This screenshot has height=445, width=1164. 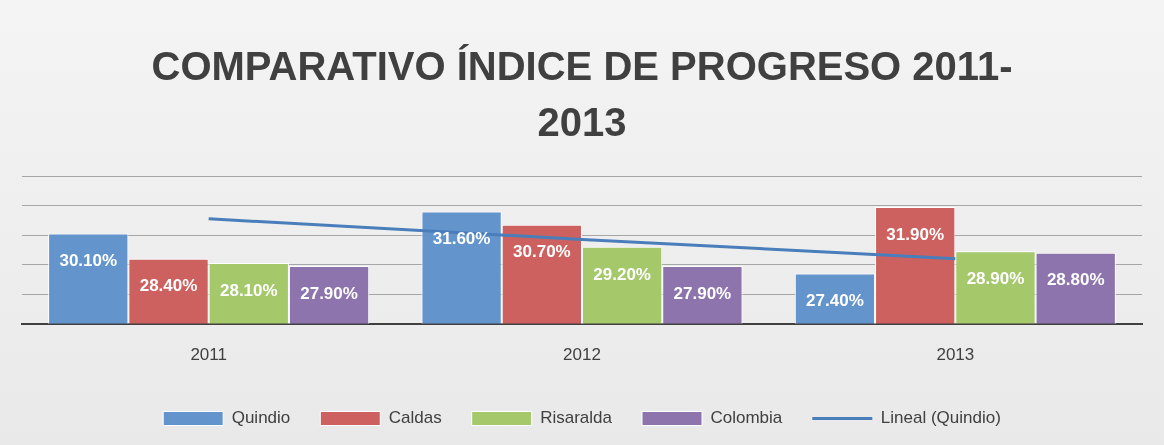 I want to click on legend-label: Colombia, so click(x=746, y=418).